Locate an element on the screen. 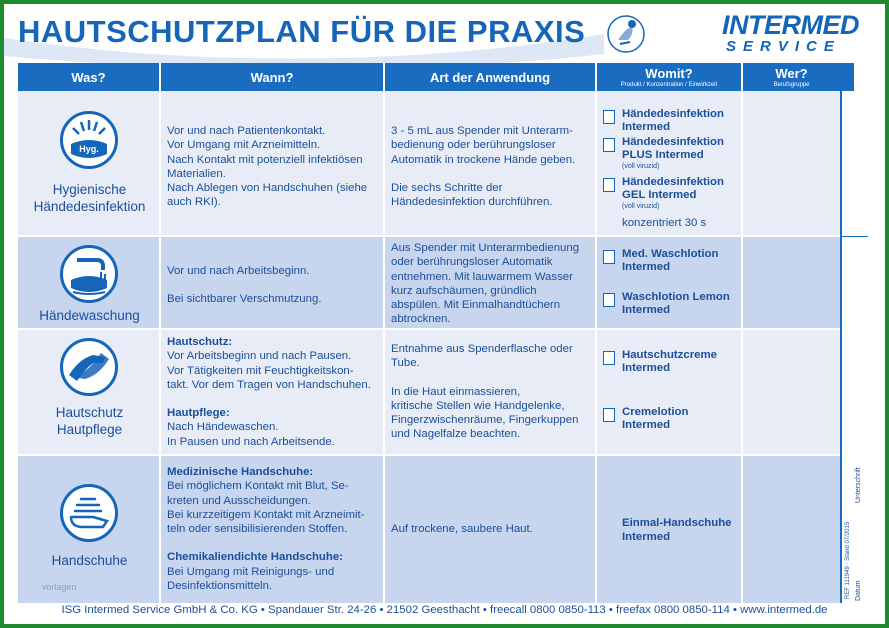 This screenshot has width=889, height=628. was-label: Hautschutz Hautpflege is located at coordinates (89, 421).